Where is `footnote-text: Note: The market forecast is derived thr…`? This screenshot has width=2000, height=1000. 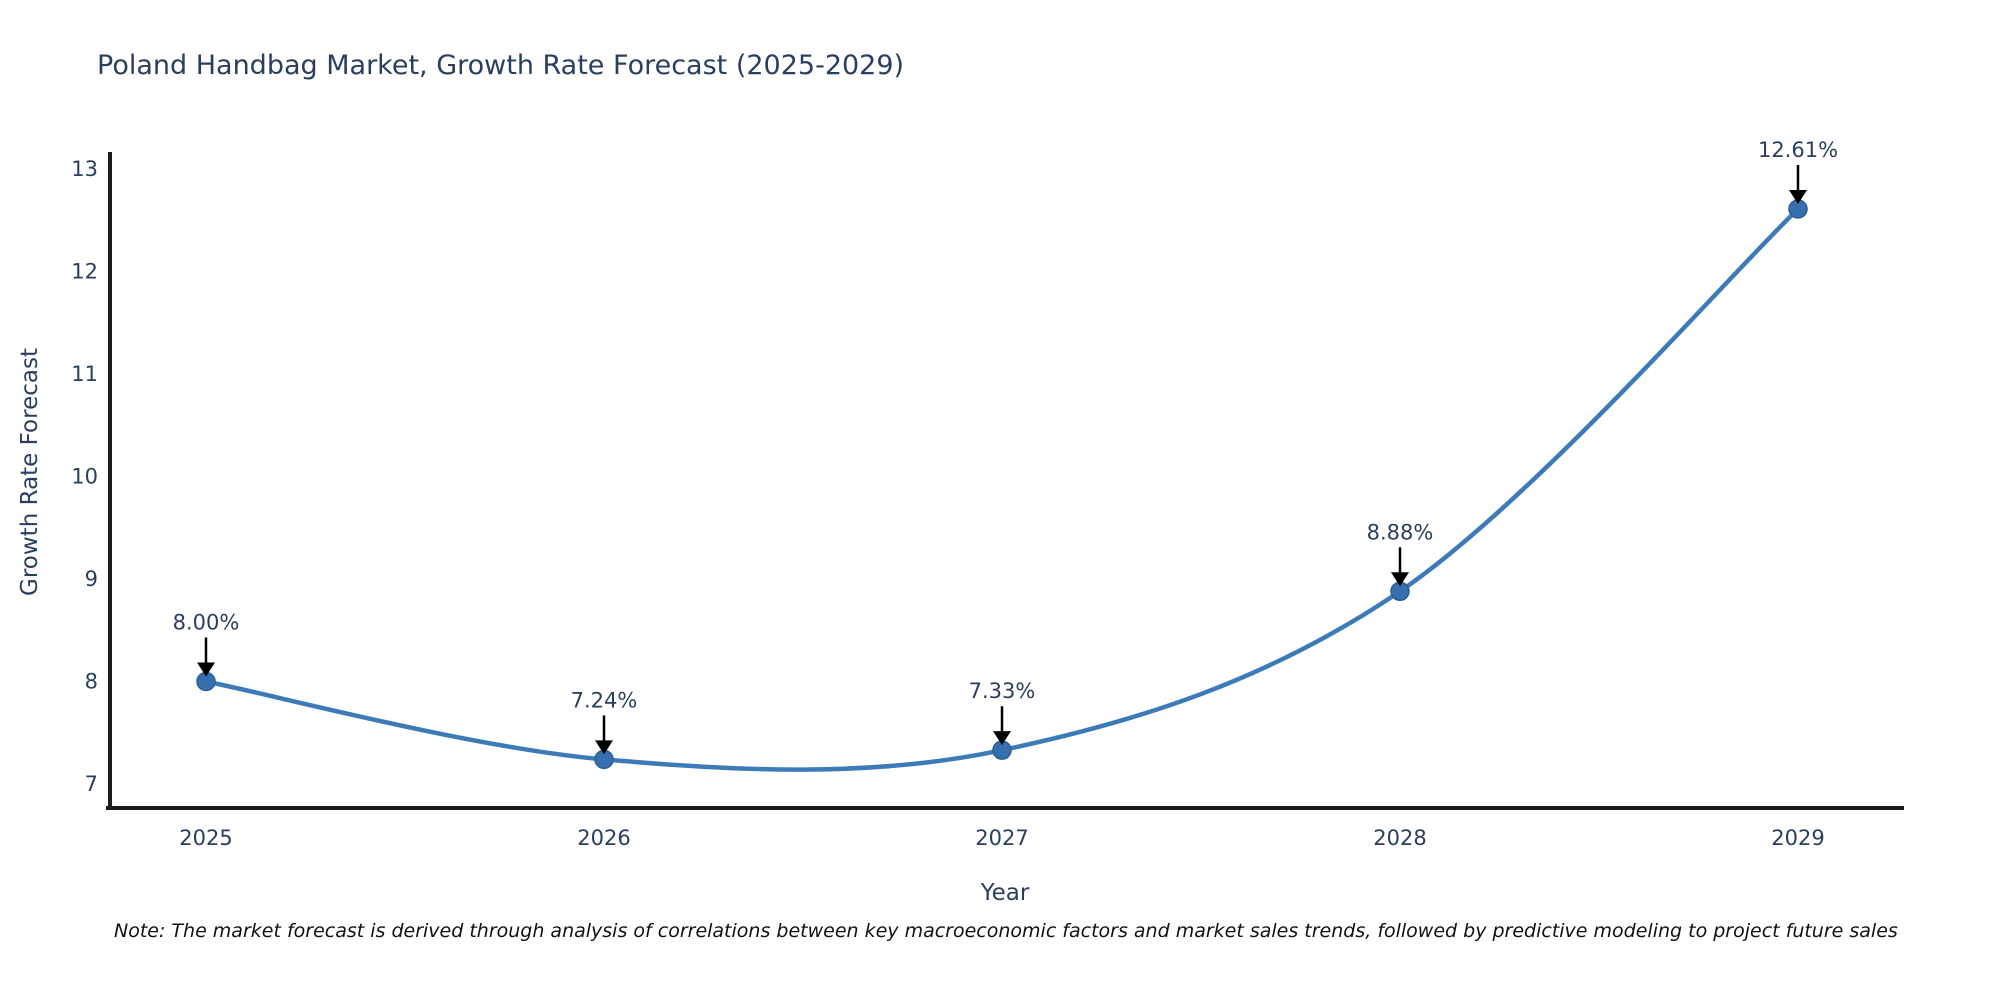 footnote-text: Note: The market forecast is derived thr… is located at coordinates (1006, 931).